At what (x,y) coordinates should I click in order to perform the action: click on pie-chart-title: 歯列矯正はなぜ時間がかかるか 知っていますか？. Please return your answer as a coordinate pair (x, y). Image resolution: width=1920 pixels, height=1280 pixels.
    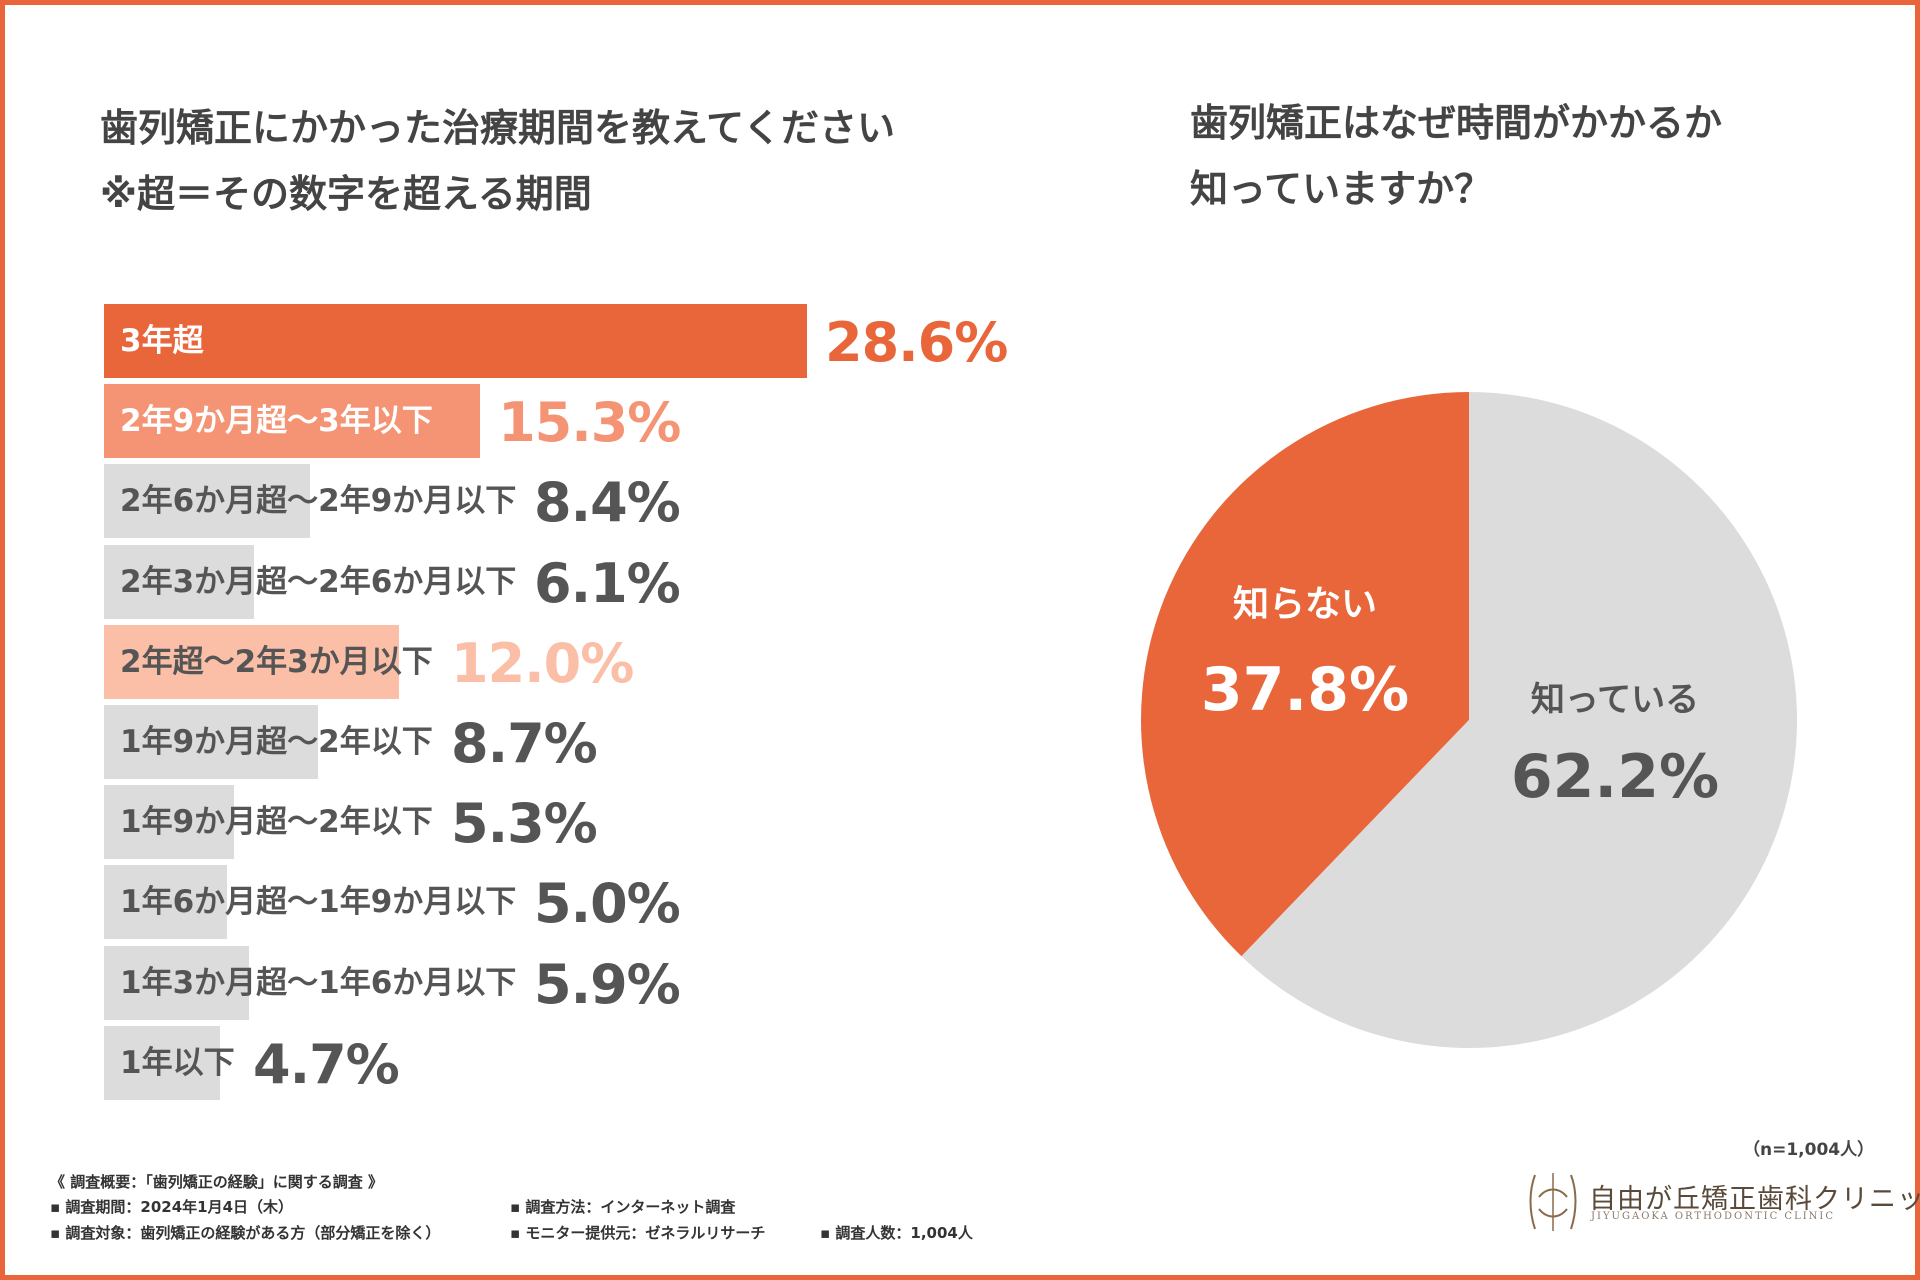
    Looking at the image, I should click on (1456, 156).